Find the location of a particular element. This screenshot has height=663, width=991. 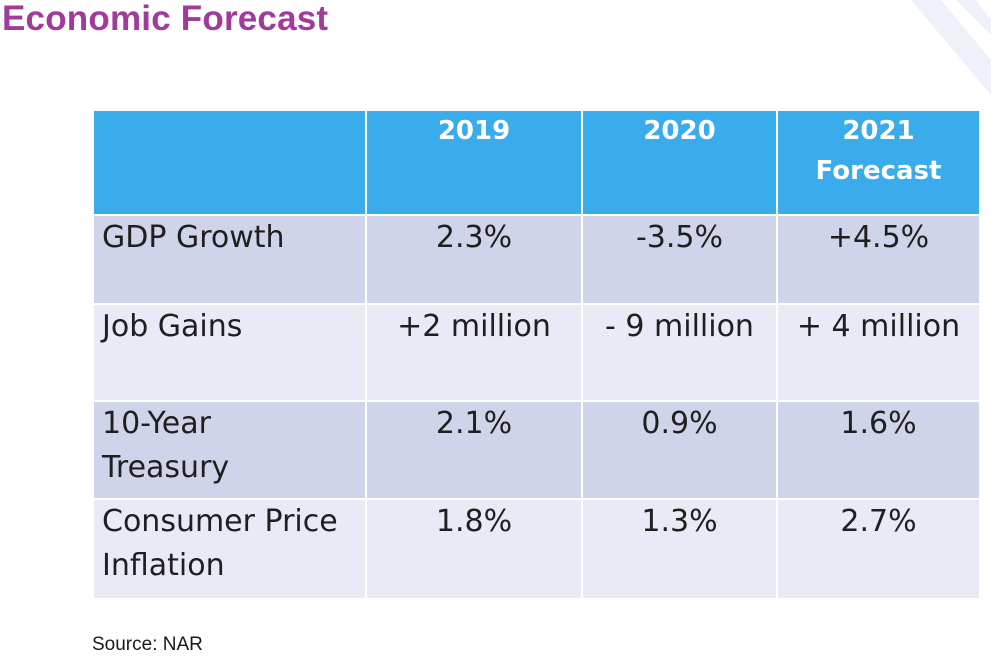

table-cell: +4.5% is located at coordinates (878, 259).